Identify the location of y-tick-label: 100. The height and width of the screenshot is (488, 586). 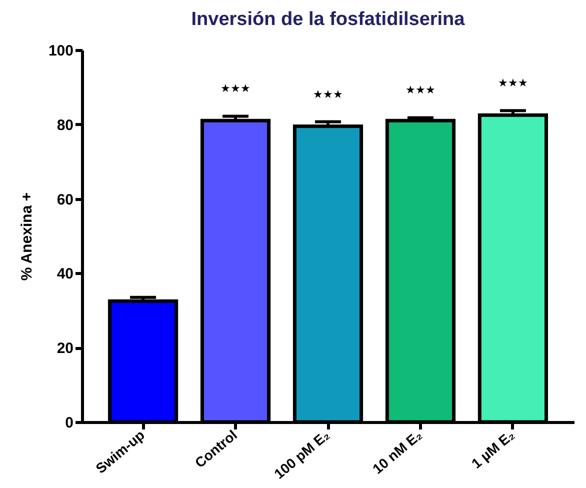
(61, 51).